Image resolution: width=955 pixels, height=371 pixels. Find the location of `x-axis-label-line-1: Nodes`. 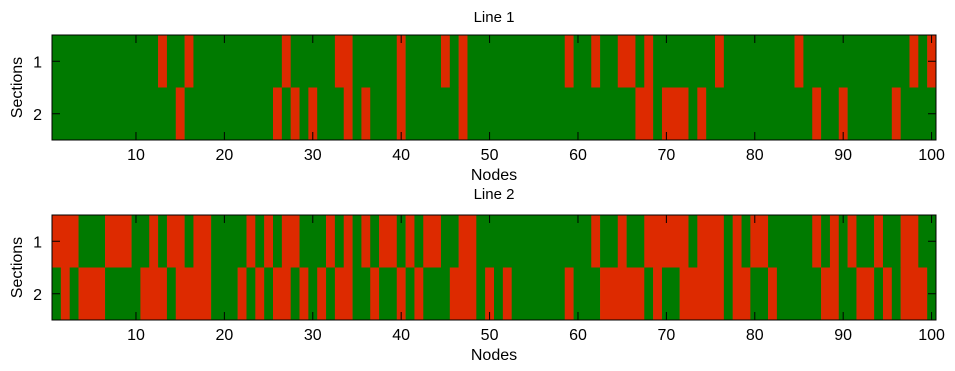

x-axis-label-line-1: Nodes is located at coordinates (494, 175).